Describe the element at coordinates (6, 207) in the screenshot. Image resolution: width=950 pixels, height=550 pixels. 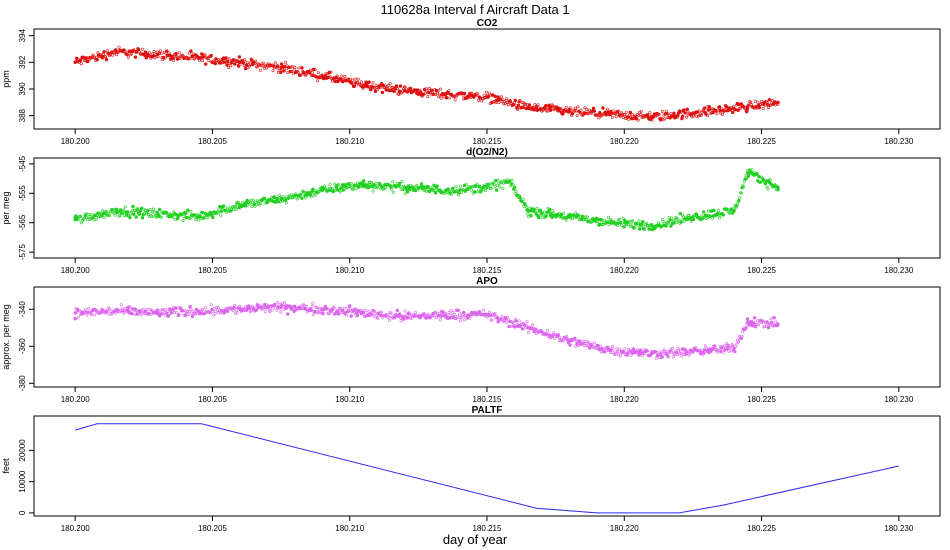
I see `y-axis-label: per meg` at that location.